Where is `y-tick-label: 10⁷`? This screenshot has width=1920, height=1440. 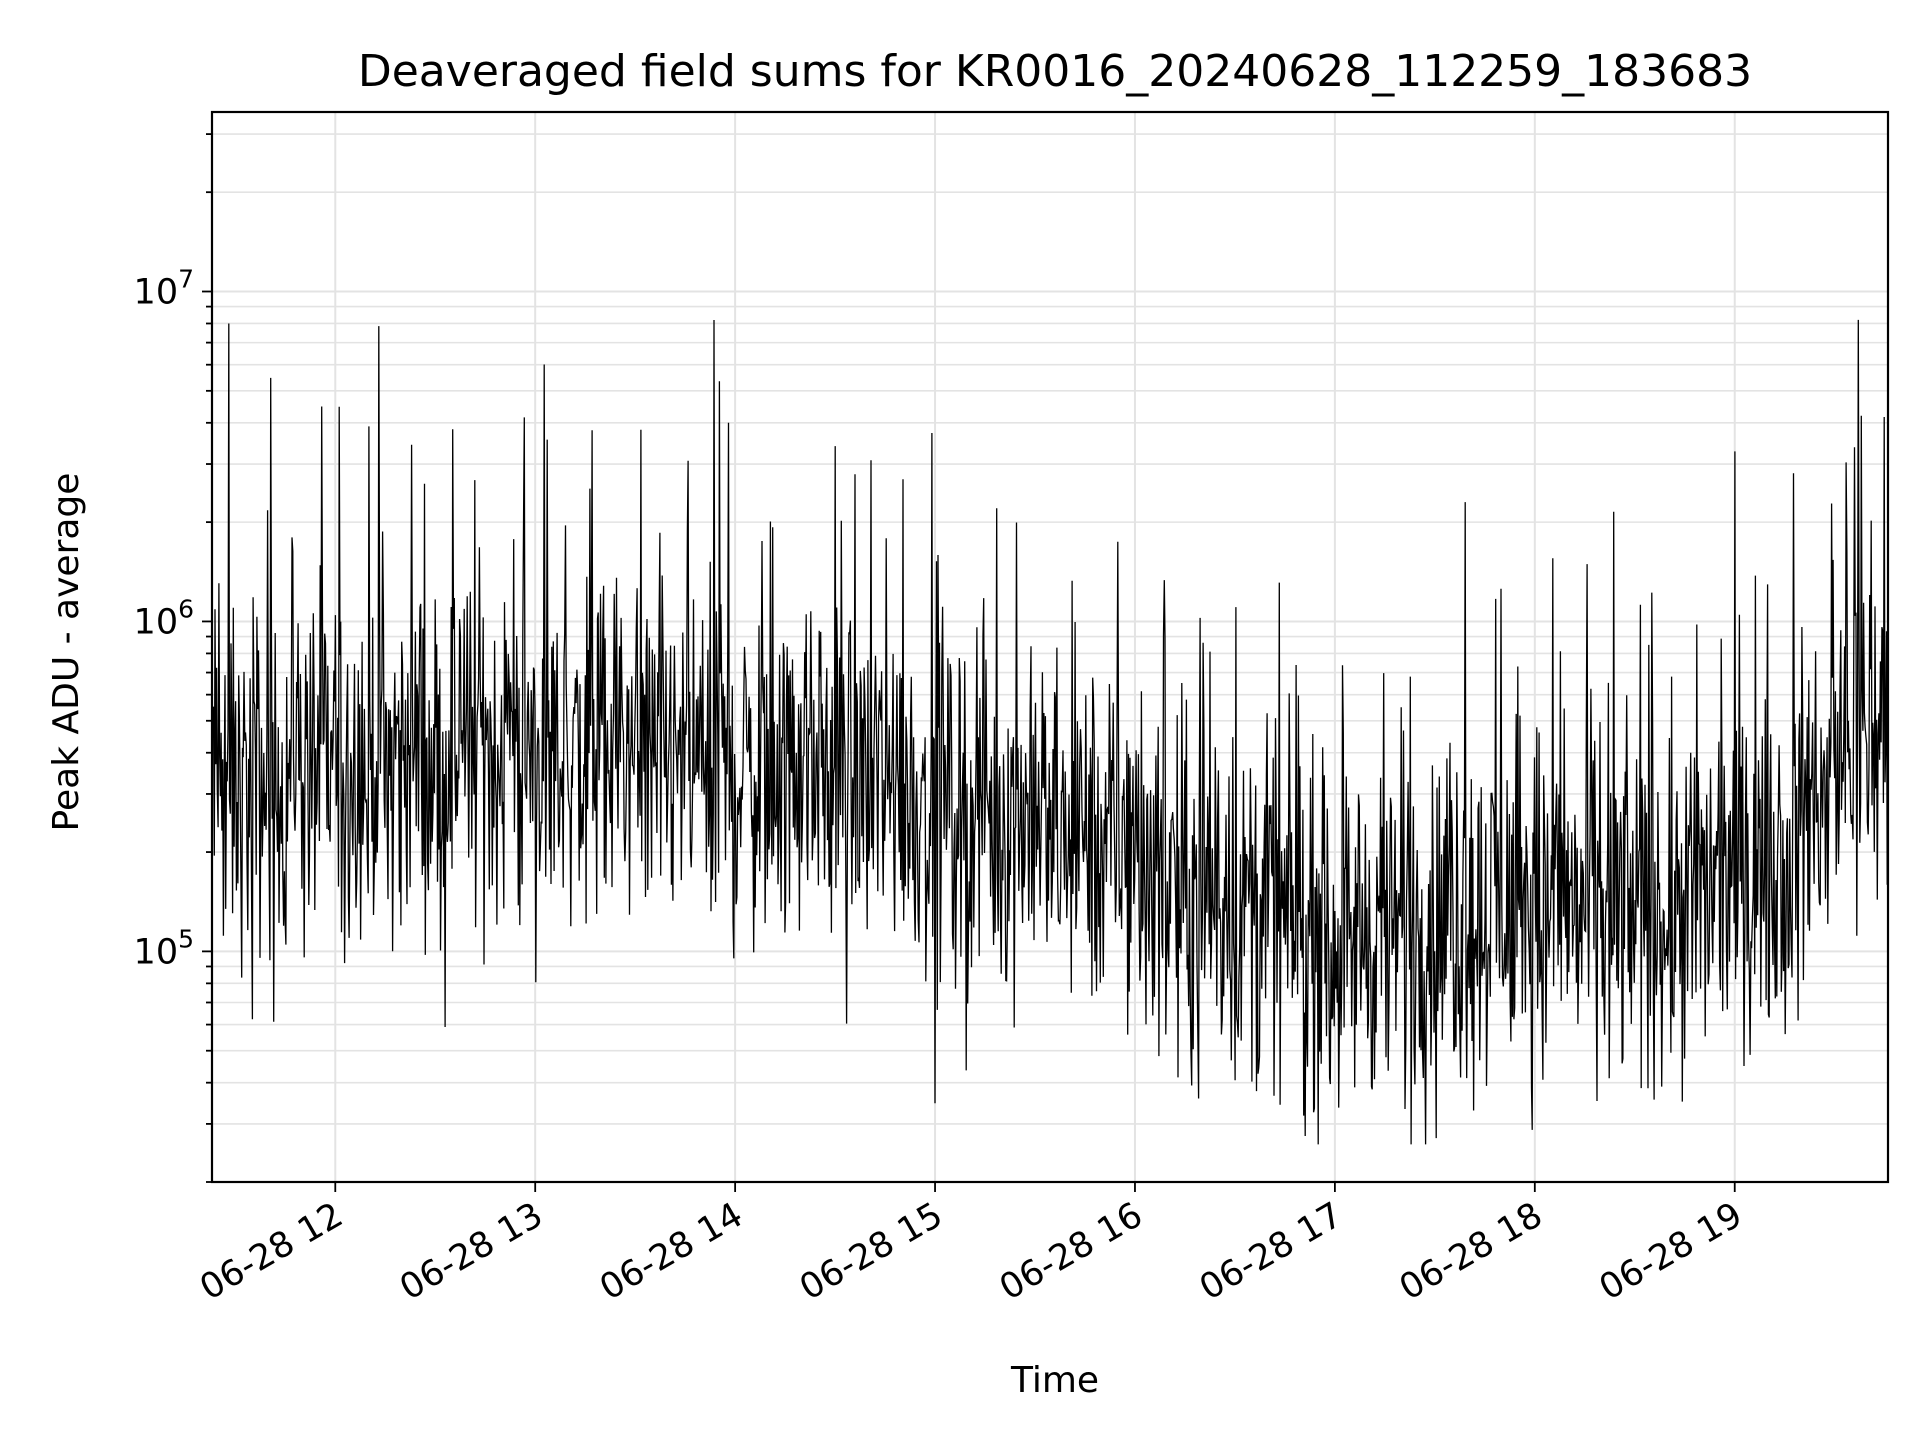
y-tick-label: 10⁷ is located at coordinates (164, 289).